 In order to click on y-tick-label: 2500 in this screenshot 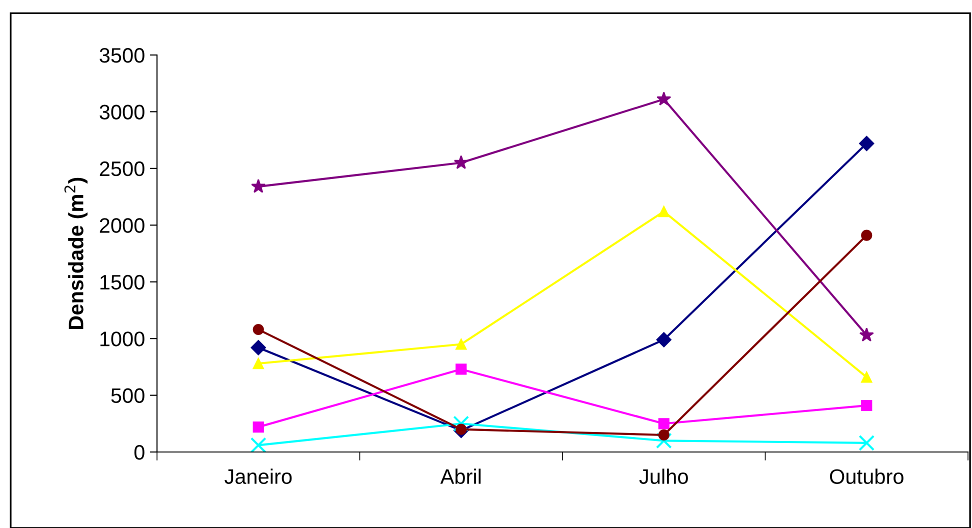, I will do `click(122, 168)`.